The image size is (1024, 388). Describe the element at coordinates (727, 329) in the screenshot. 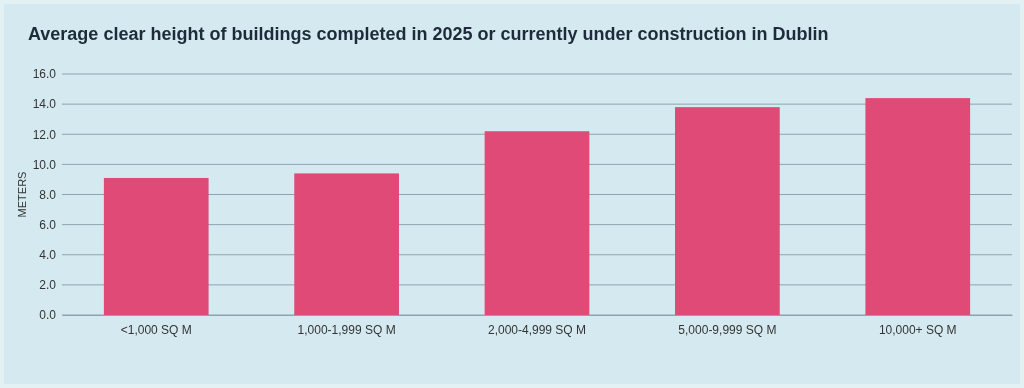

I see `x-tick-label: 5,000-9,999 SQ M` at that location.